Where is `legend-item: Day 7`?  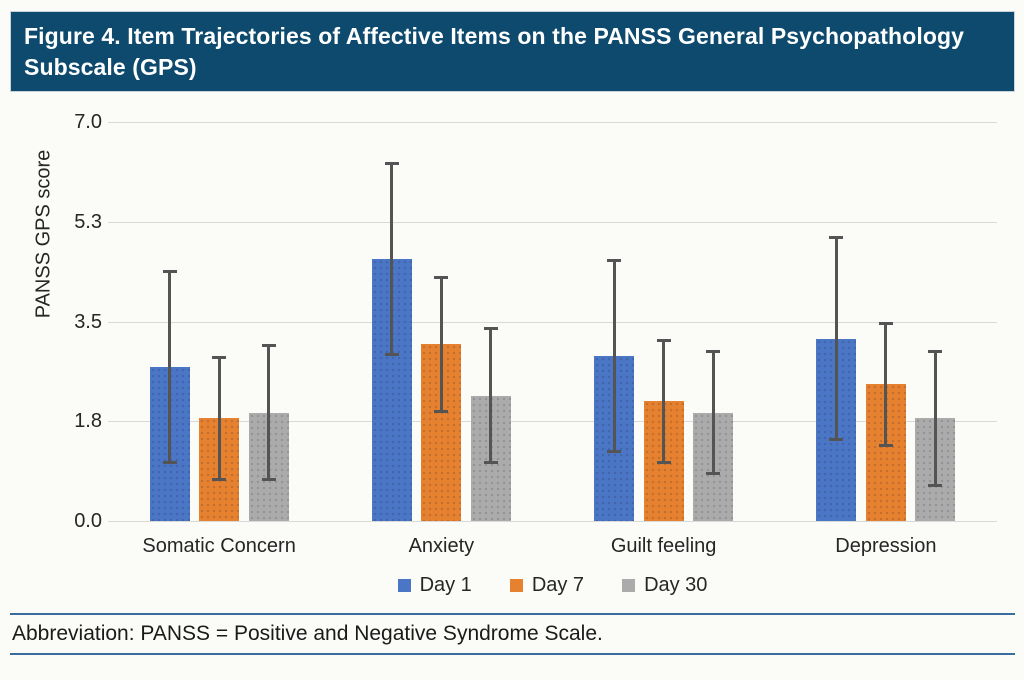 legend-item: Day 7 is located at coordinates (547, 585).